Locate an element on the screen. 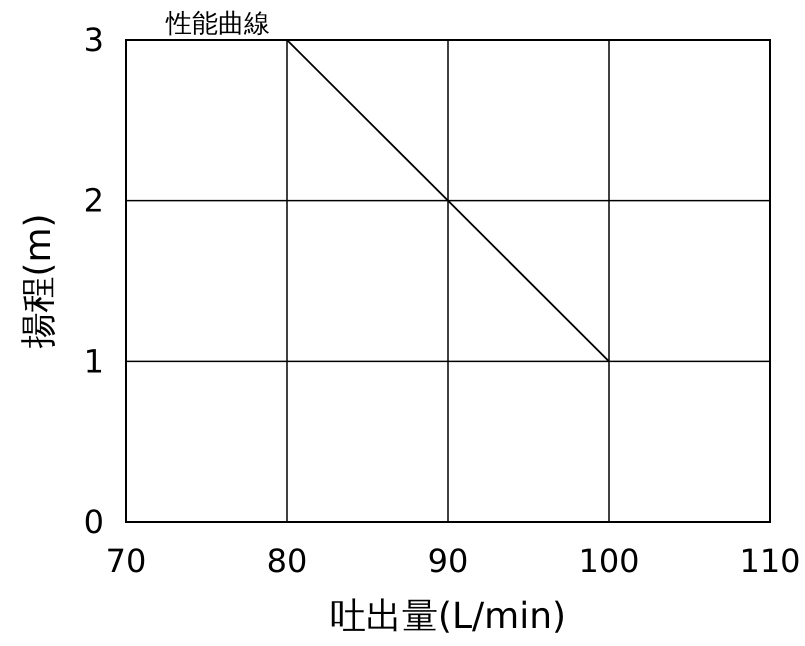 The image size is (805, 646). y-tick-label: 2 is located at coordinates (94, 201).